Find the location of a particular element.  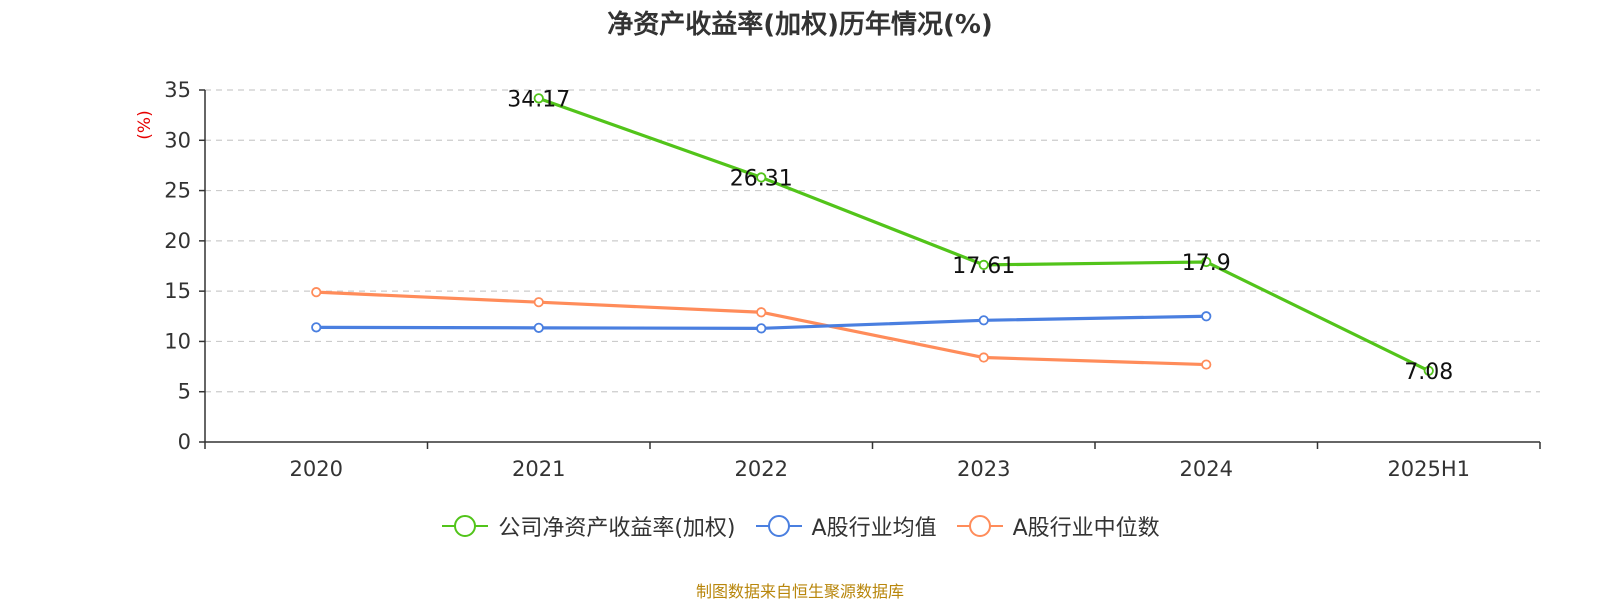

legend-label: 公司净资产收益率(加权) is located at coordinates (617, 528).